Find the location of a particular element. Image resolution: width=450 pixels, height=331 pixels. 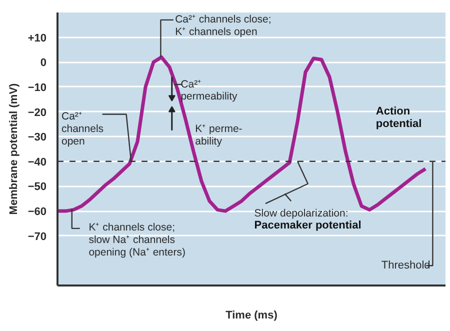

annotation: Ca²⁺ channels open is located at coordinates (83, 129).